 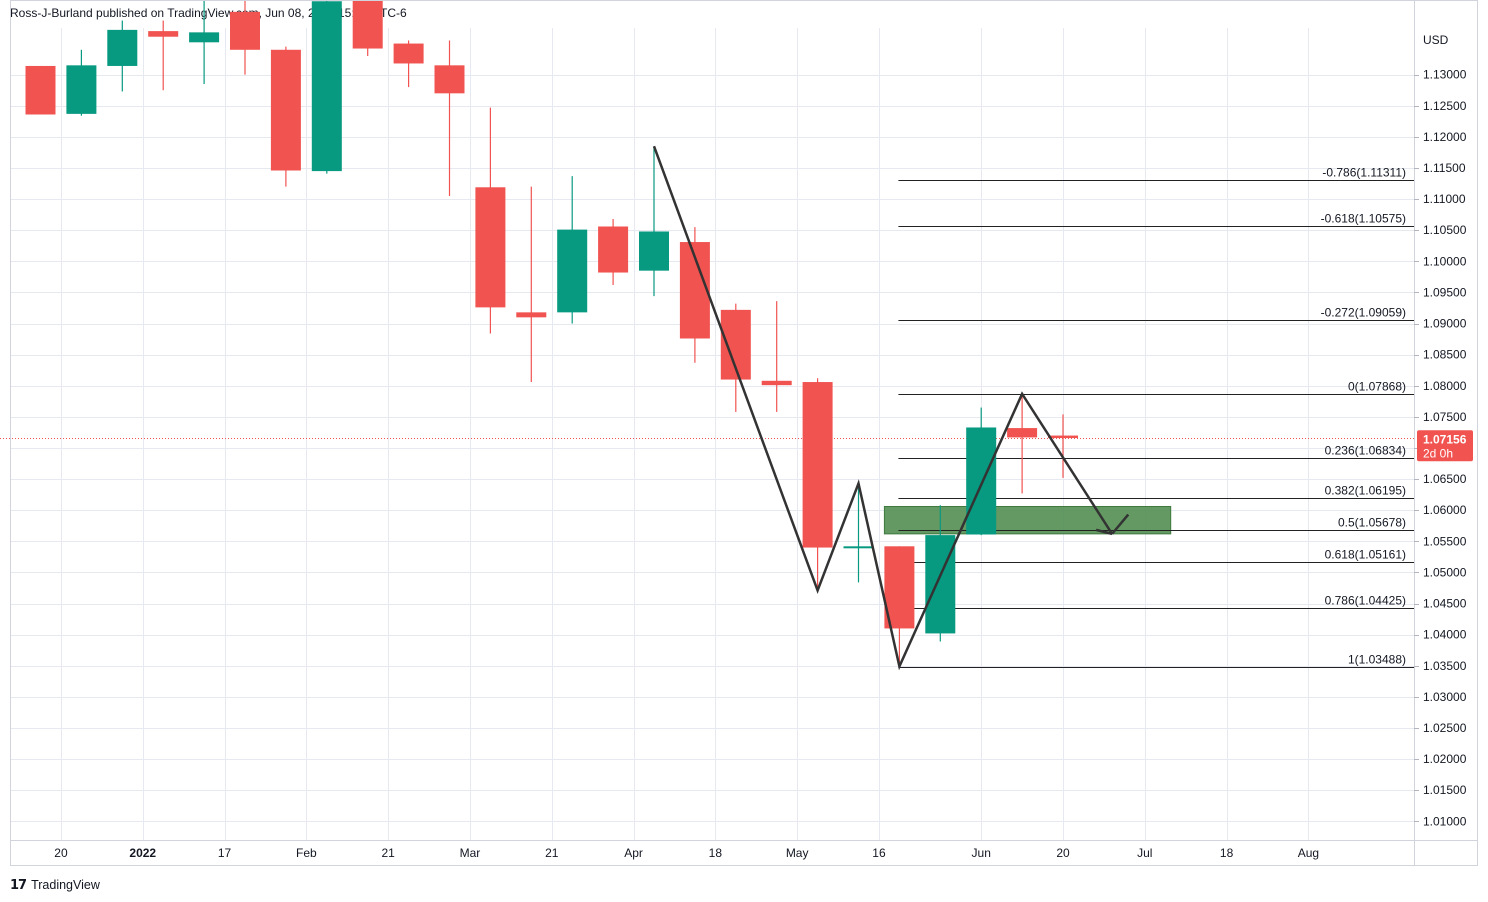 I want to click on price-tick-label: 1.06000, so click(x=1445, y=510).